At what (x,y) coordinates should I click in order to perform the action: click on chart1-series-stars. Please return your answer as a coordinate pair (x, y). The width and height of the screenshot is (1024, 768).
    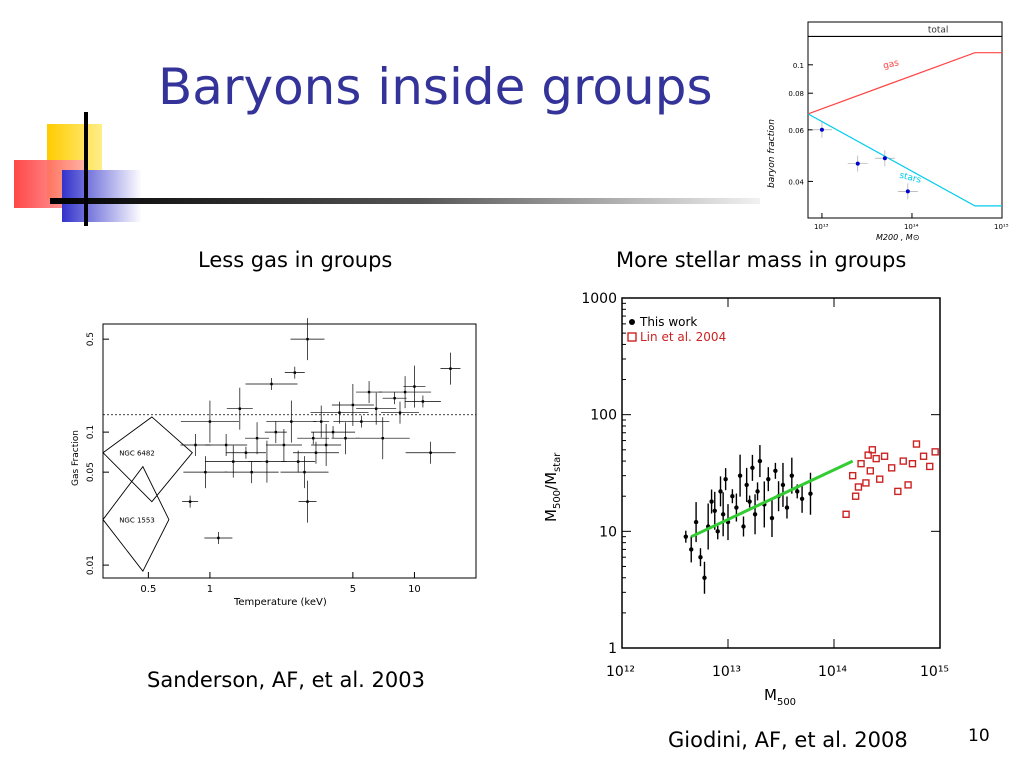
    Looking at the image, I should click on (904, 160).